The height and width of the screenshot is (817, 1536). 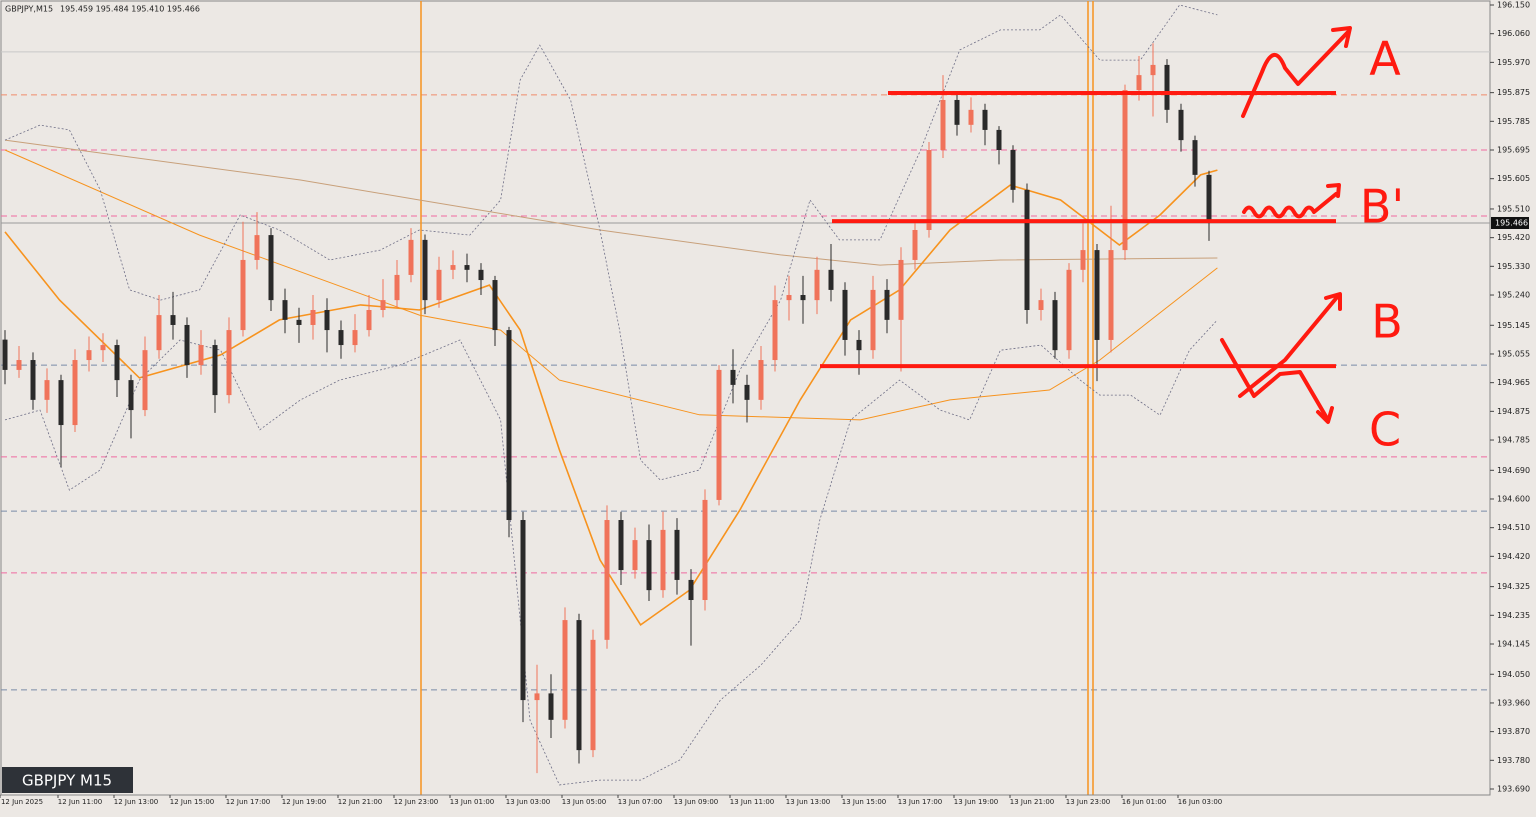 What do you see at coordinates (416, 802) in the screenshot?
I see `x-tick-label: 12 Jun 23:00` at bounding box center [416, 802].